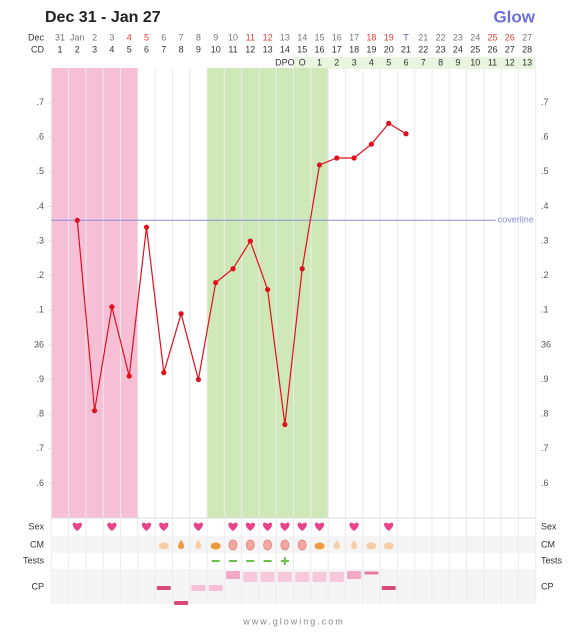  What do you see at coordinates (198, 49) in the screenshot?
I see `cd-label: 9` at bounding box center [198, 49].